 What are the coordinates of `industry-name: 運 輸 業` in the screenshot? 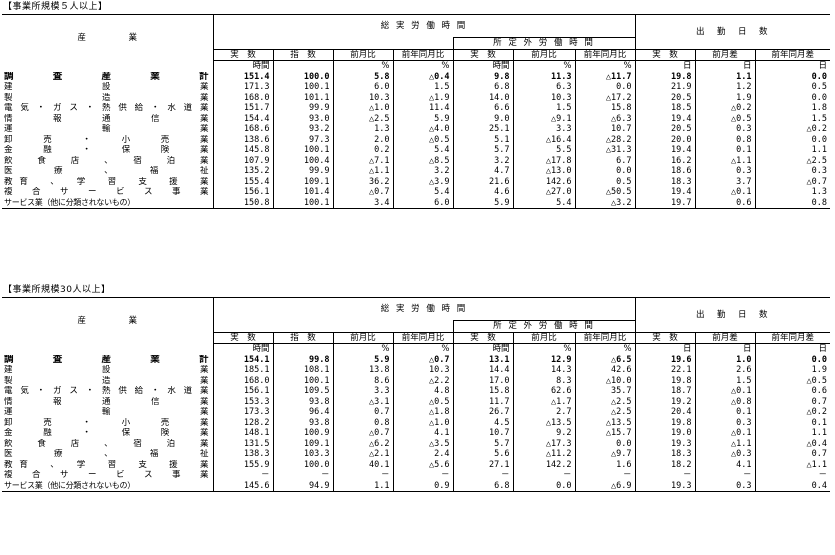 It's located at (106, 129).